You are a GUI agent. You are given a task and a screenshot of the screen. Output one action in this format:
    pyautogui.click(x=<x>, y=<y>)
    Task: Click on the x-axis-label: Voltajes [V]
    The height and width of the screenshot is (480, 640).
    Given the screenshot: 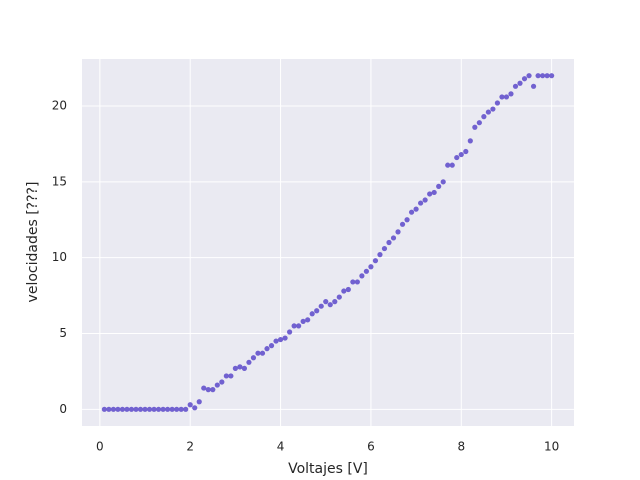 What is the action you would take?
    pyautogui.click(x=328, y=469)
    